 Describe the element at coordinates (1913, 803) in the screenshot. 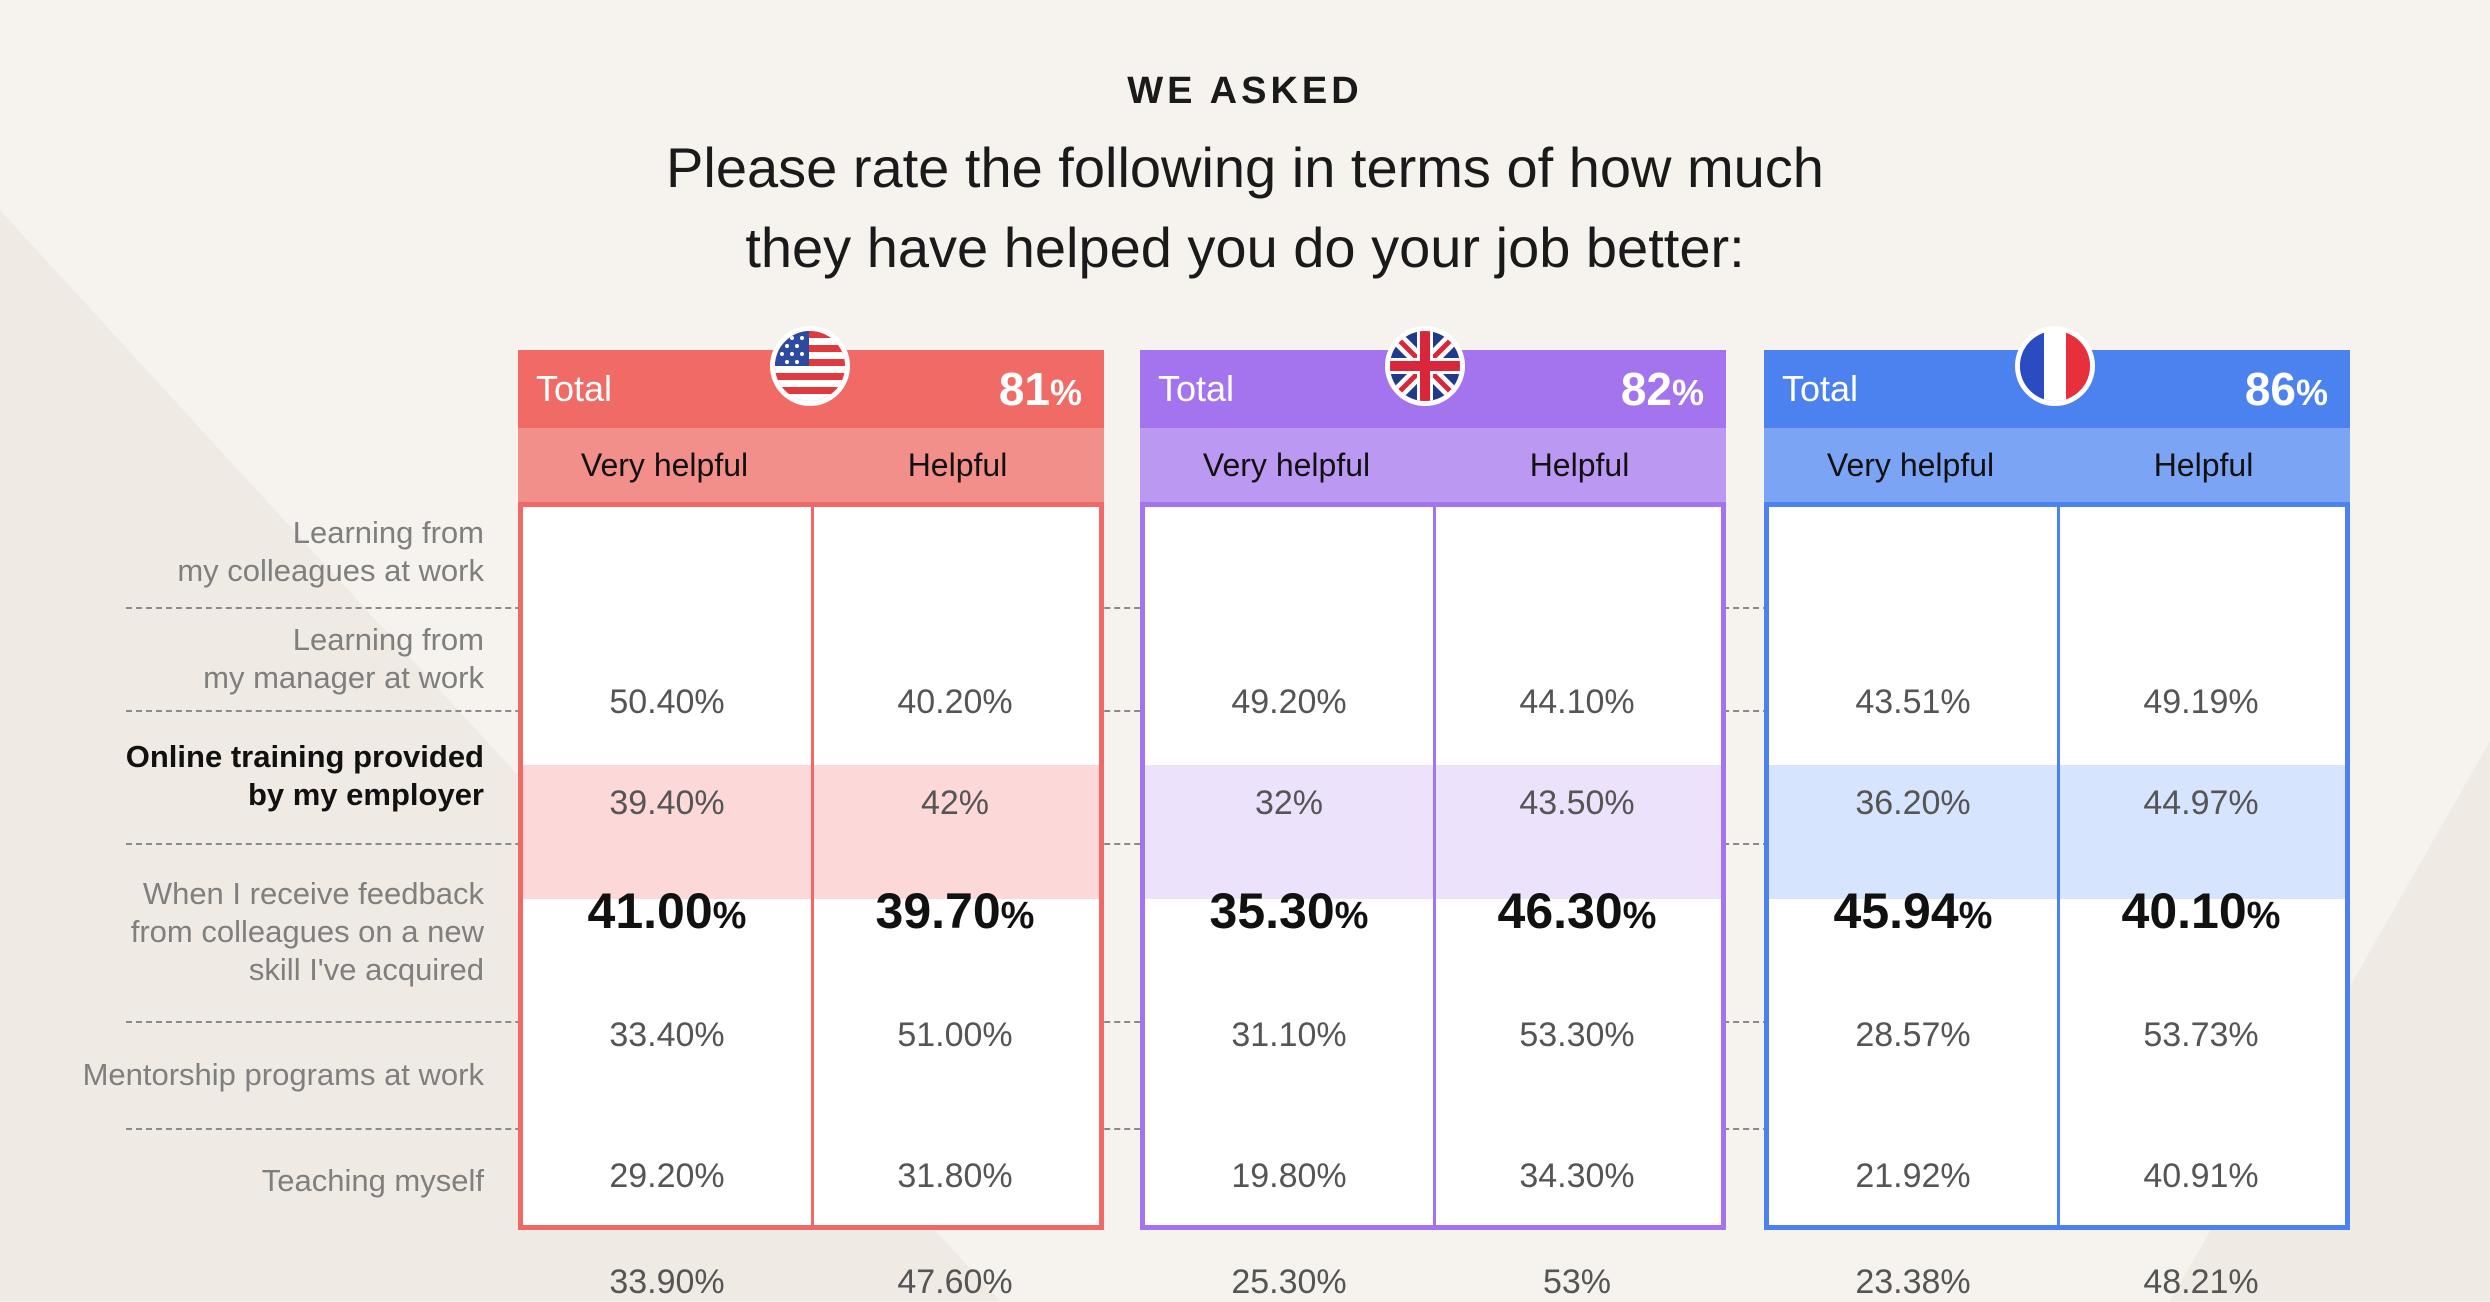

I see `table-cell: 36.20%` at that location.